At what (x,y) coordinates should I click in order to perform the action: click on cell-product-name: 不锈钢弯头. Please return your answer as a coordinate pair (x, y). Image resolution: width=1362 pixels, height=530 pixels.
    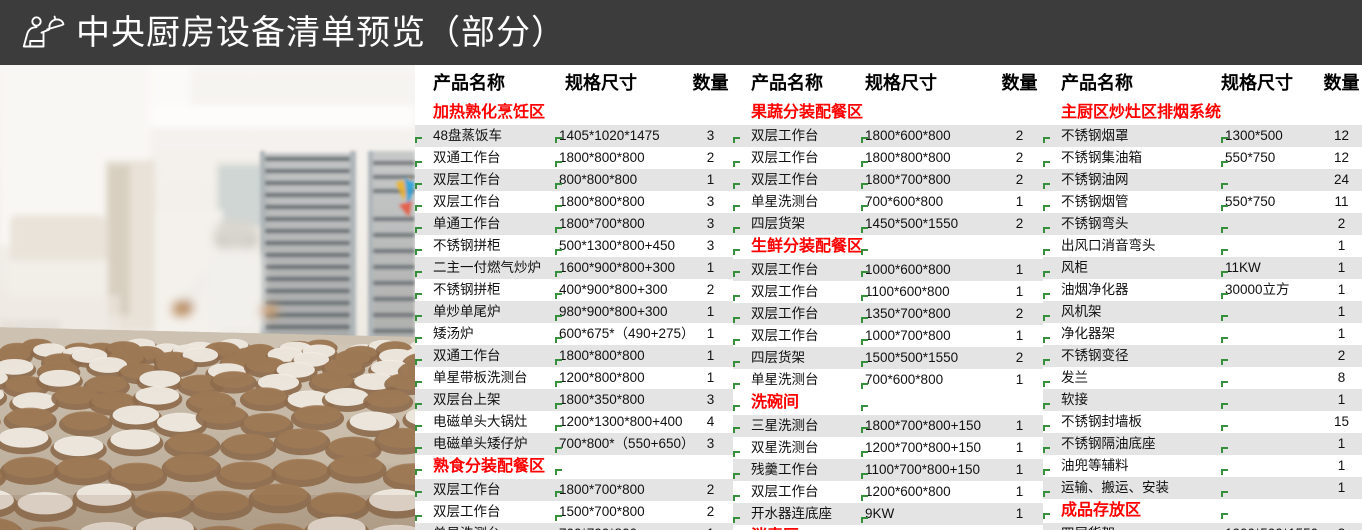
    Looking at the image, I should click on (1132, 224).